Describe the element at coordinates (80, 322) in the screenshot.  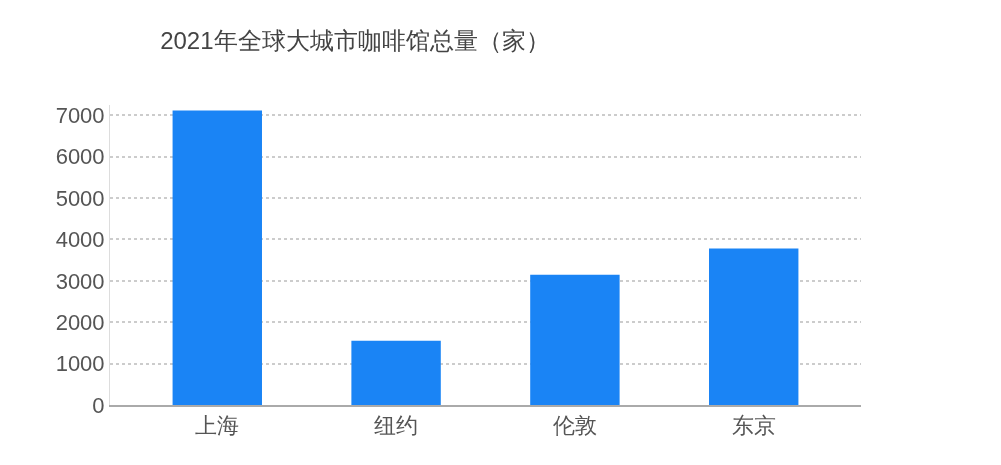
I see `y-tick-label: 2000` at that location.